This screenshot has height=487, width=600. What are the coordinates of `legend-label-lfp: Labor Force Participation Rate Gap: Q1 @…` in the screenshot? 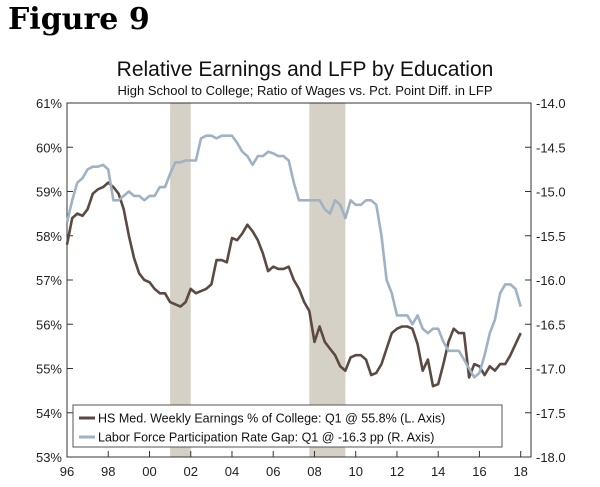 It's located at (266, 438).